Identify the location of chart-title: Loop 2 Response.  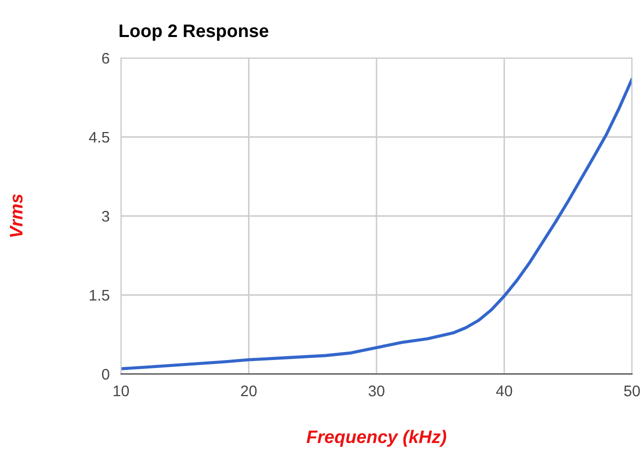
(194, 32).